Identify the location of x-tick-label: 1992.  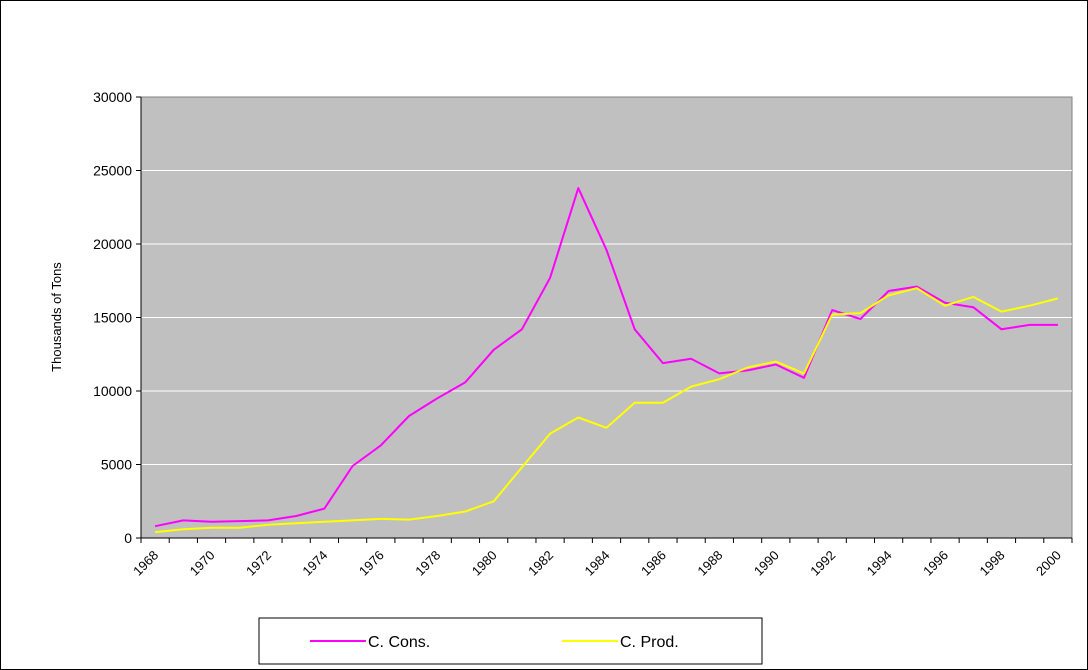
(822, 563).